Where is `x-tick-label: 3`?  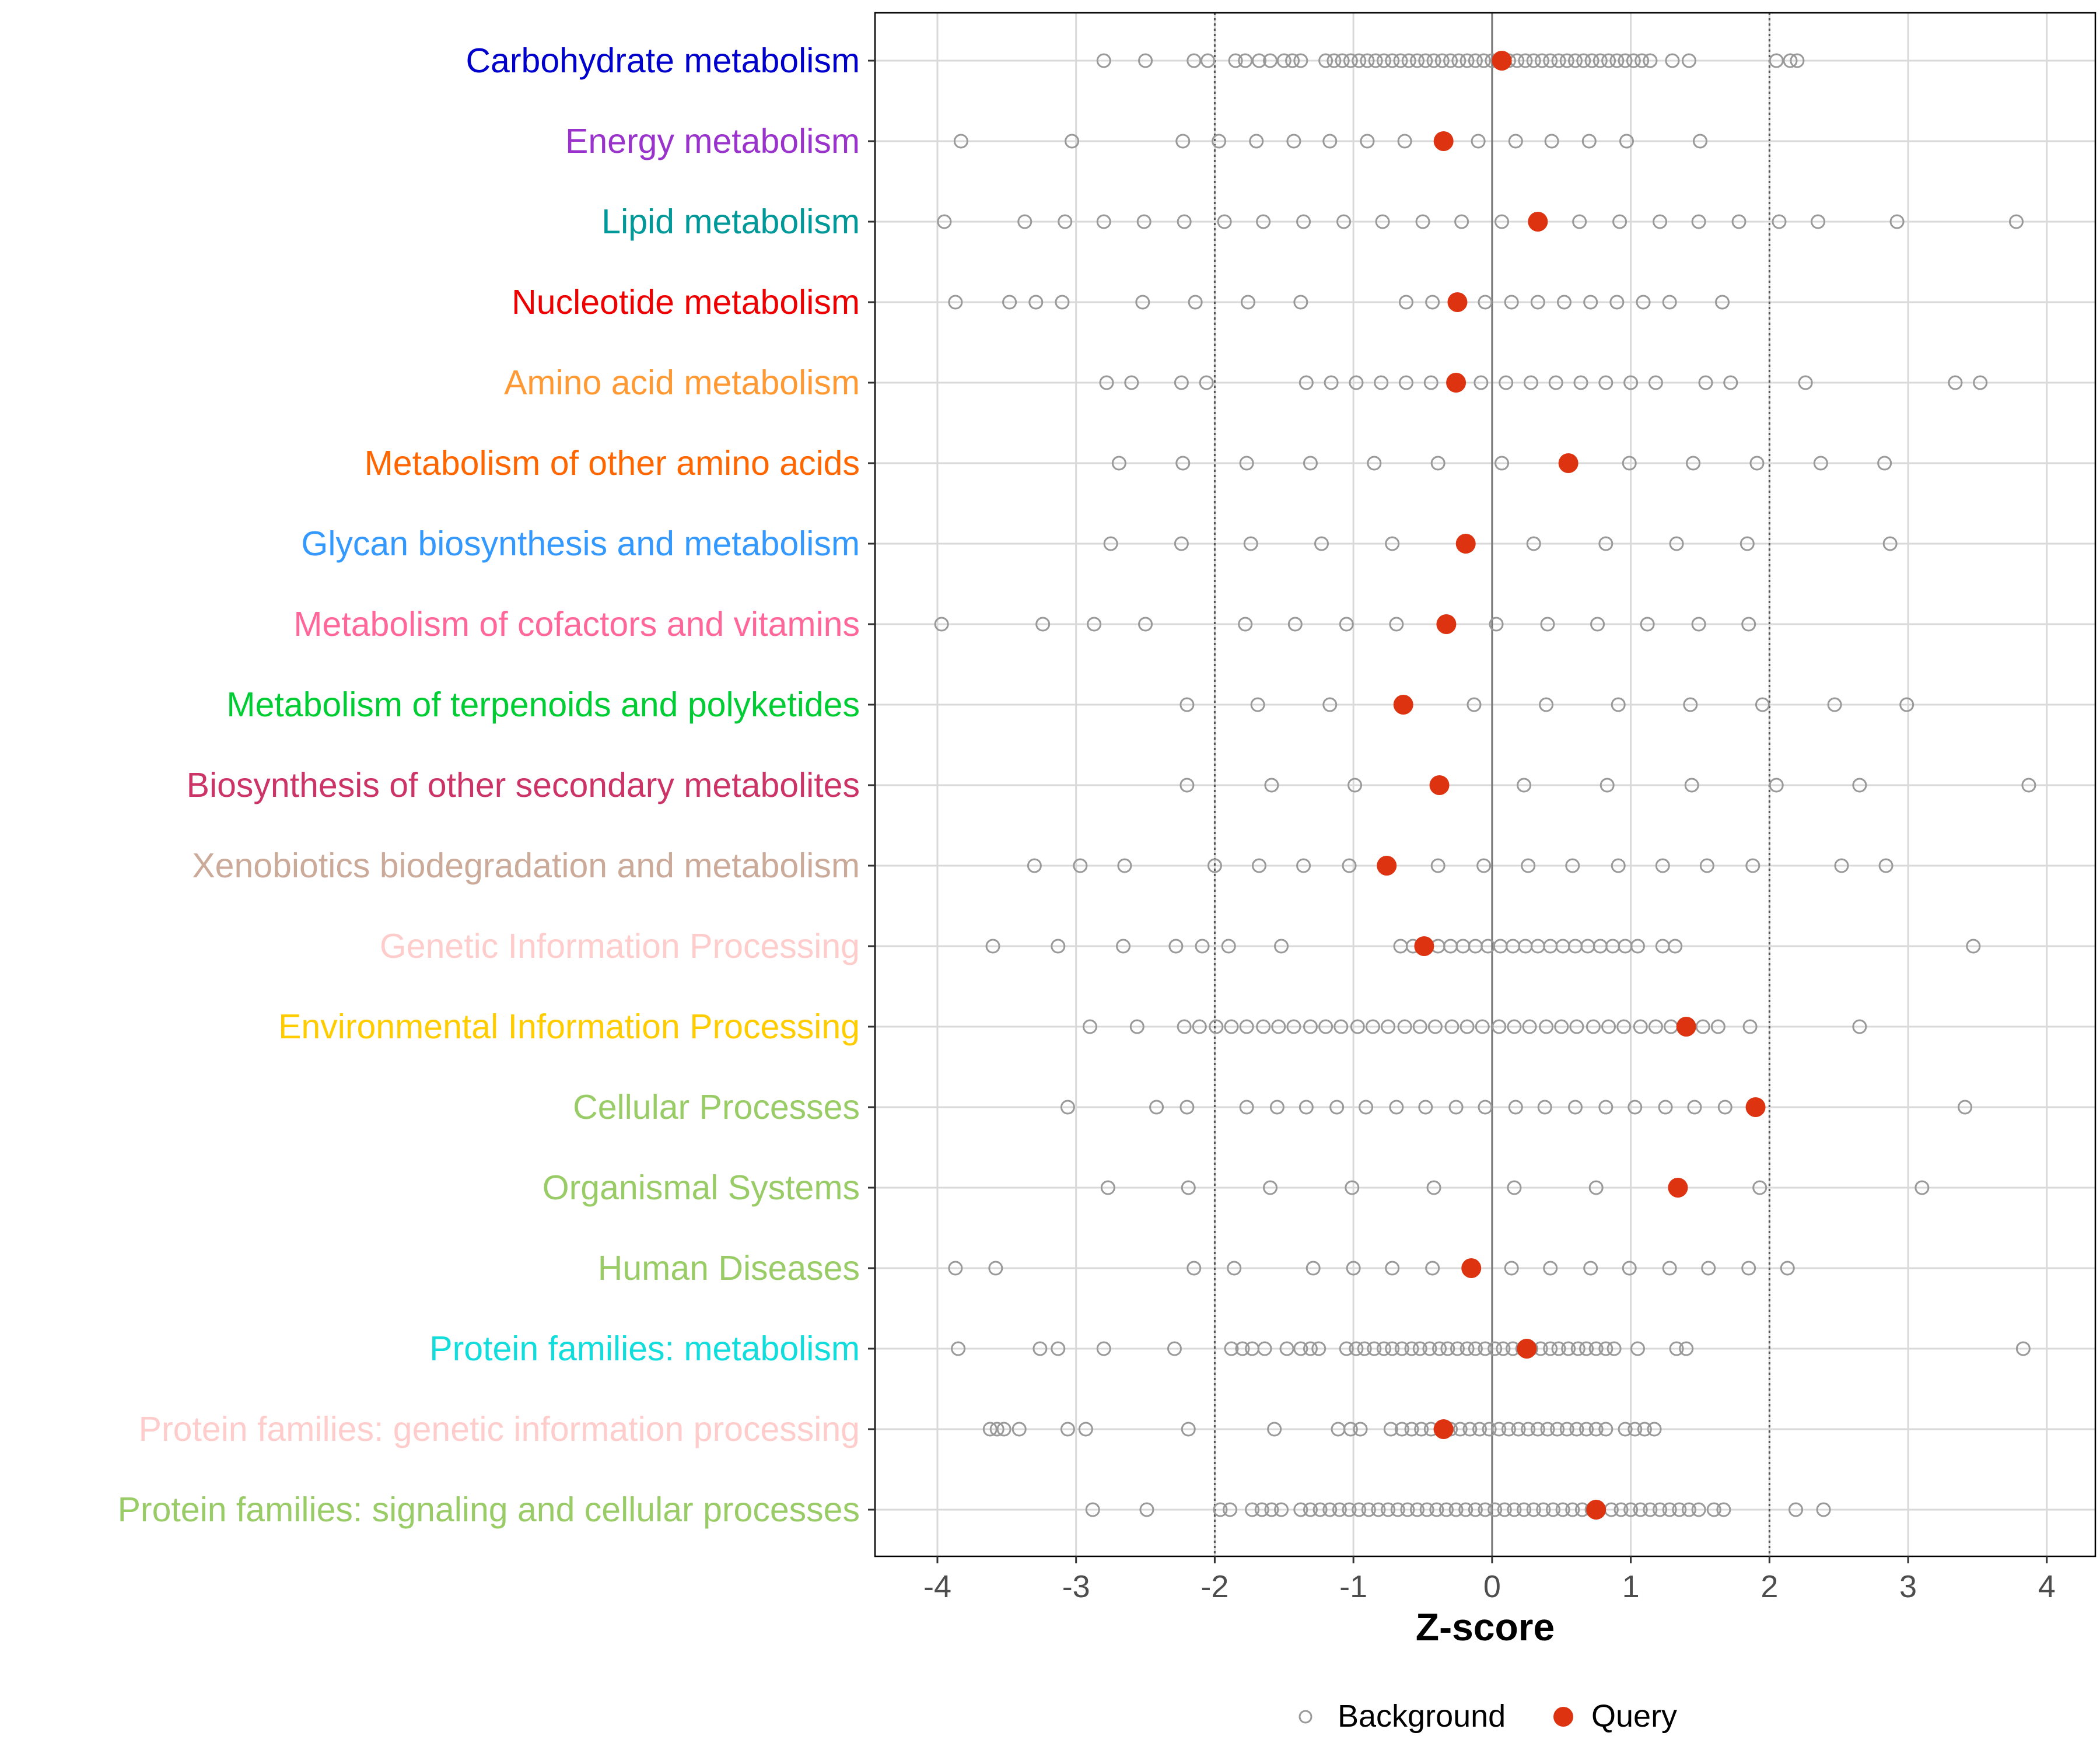
x-tick-label: 3 is located at coordinates (1908, 1587).